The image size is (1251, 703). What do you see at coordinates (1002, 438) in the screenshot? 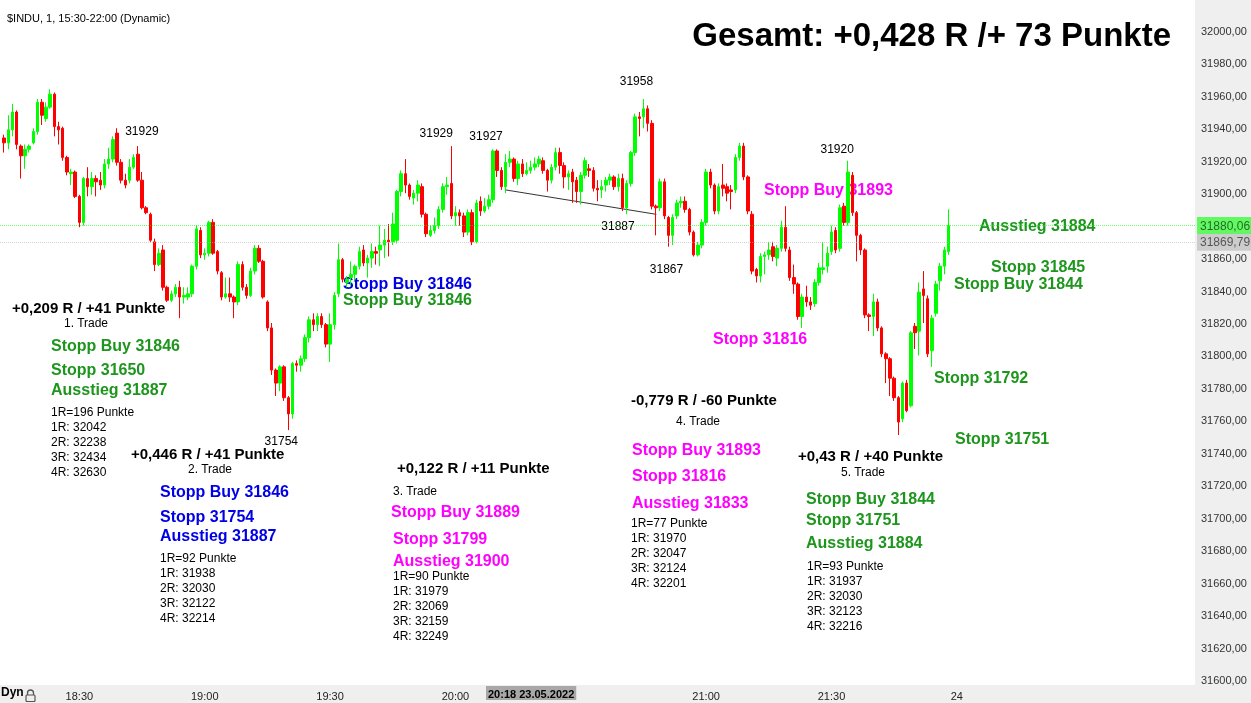
I see `annotation: Stopp 31751` at bounding box center [1002, 438].